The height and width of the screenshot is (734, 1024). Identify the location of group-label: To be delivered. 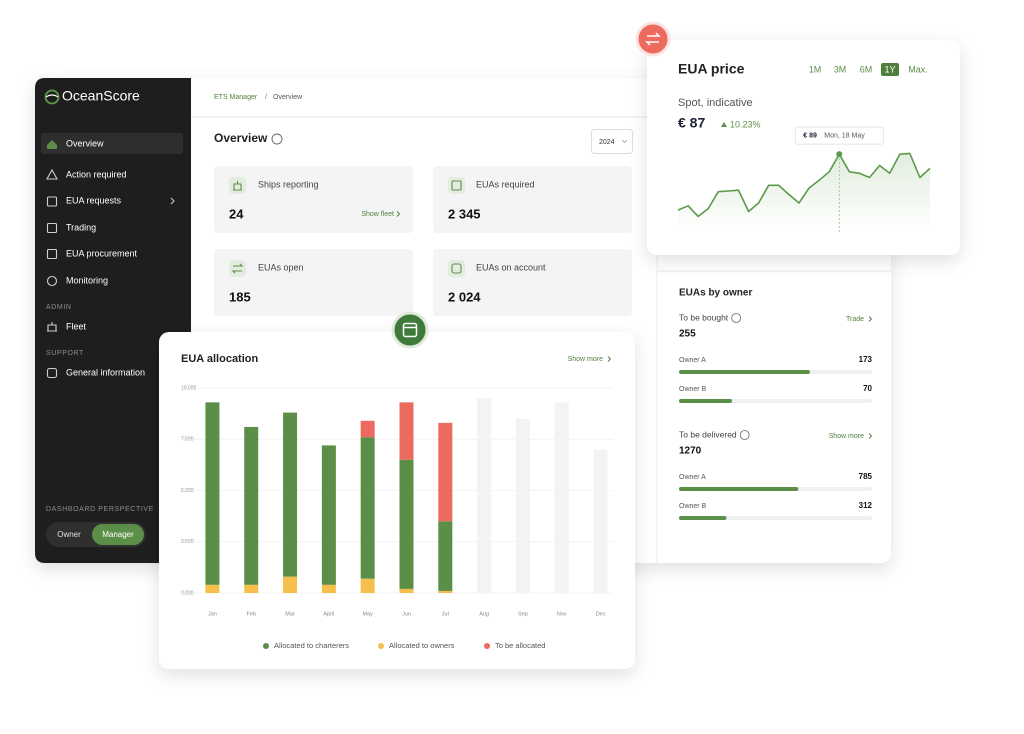
(708, 434).